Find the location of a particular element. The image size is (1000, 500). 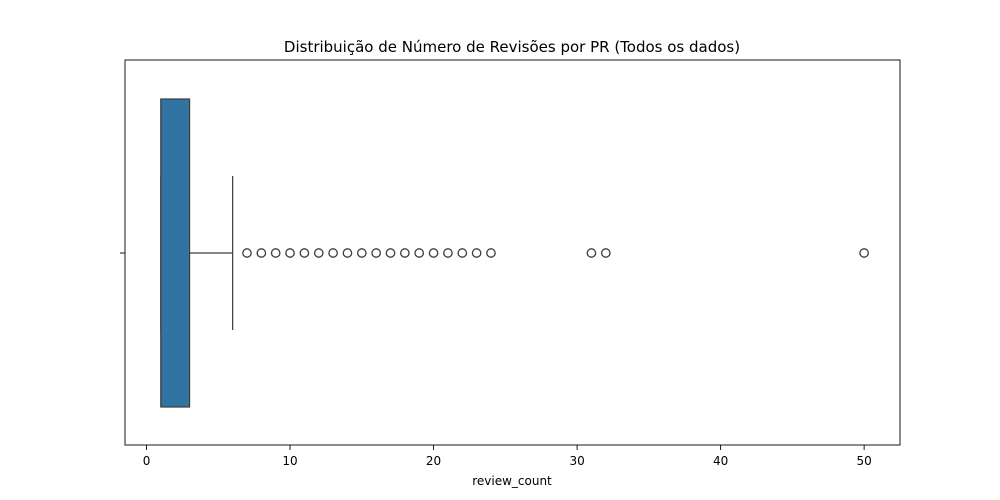

x-tick-label: 50 is located at coordinates (863, 461).